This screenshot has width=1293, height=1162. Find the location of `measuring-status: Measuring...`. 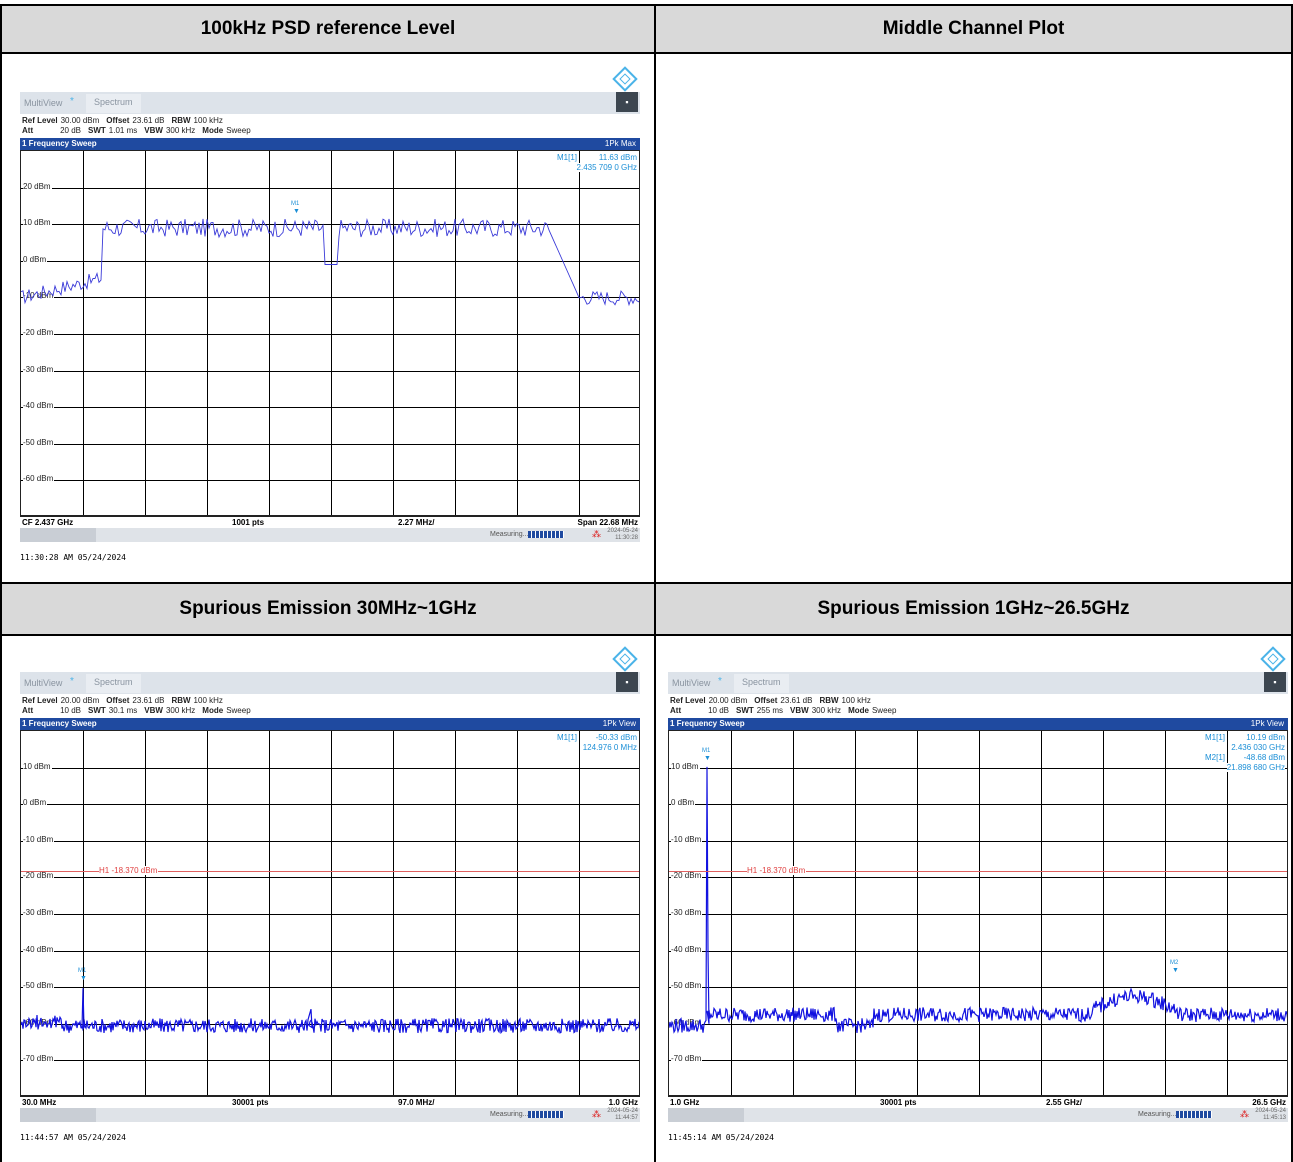

measuring-status: Measuring... is located at coordinates (509, 534).